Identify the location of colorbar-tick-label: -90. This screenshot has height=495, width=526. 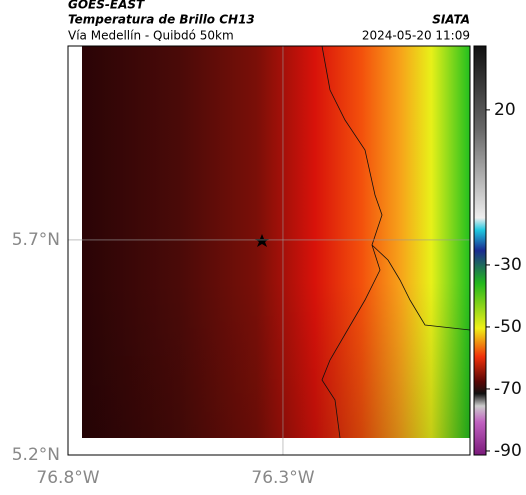
(508, 451).